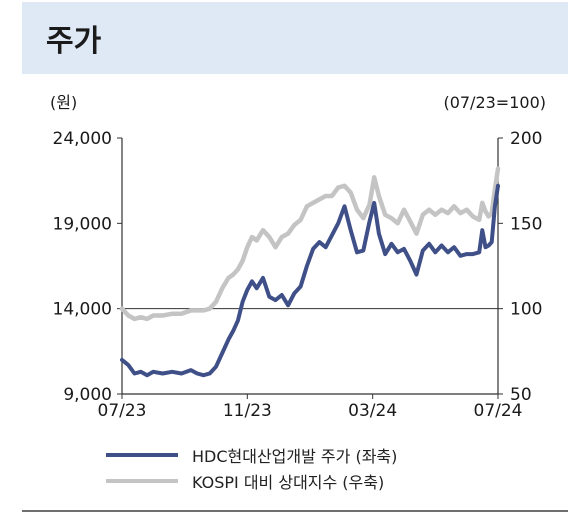  I want to click on left-tick-label: 19,000, so click(82, 224).